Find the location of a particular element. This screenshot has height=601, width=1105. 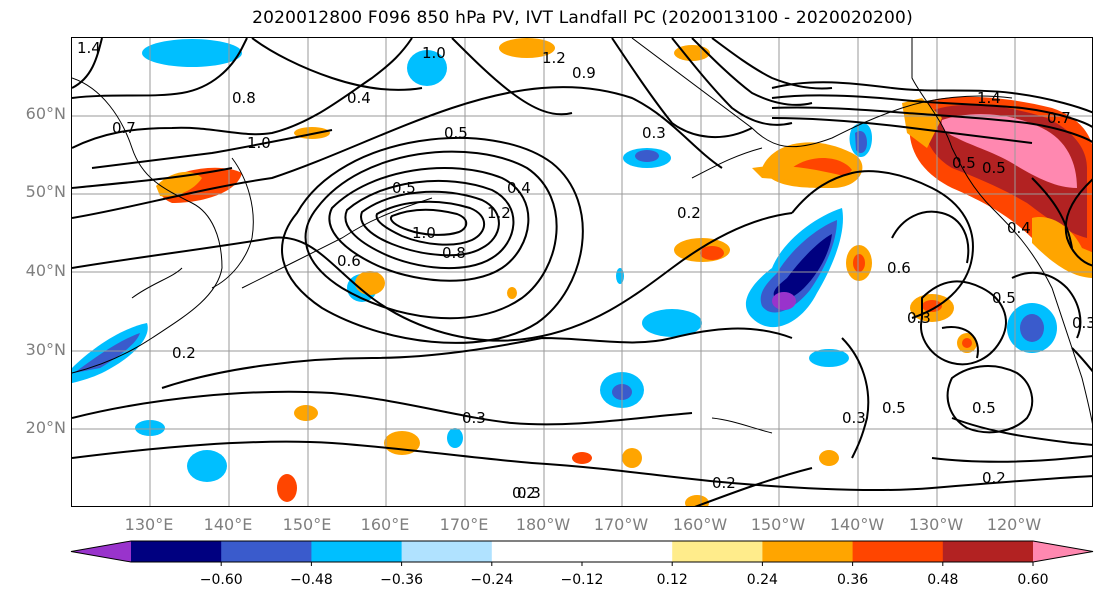

colorbar-tick-label: 0.48 is located at coordinates (943, 580).